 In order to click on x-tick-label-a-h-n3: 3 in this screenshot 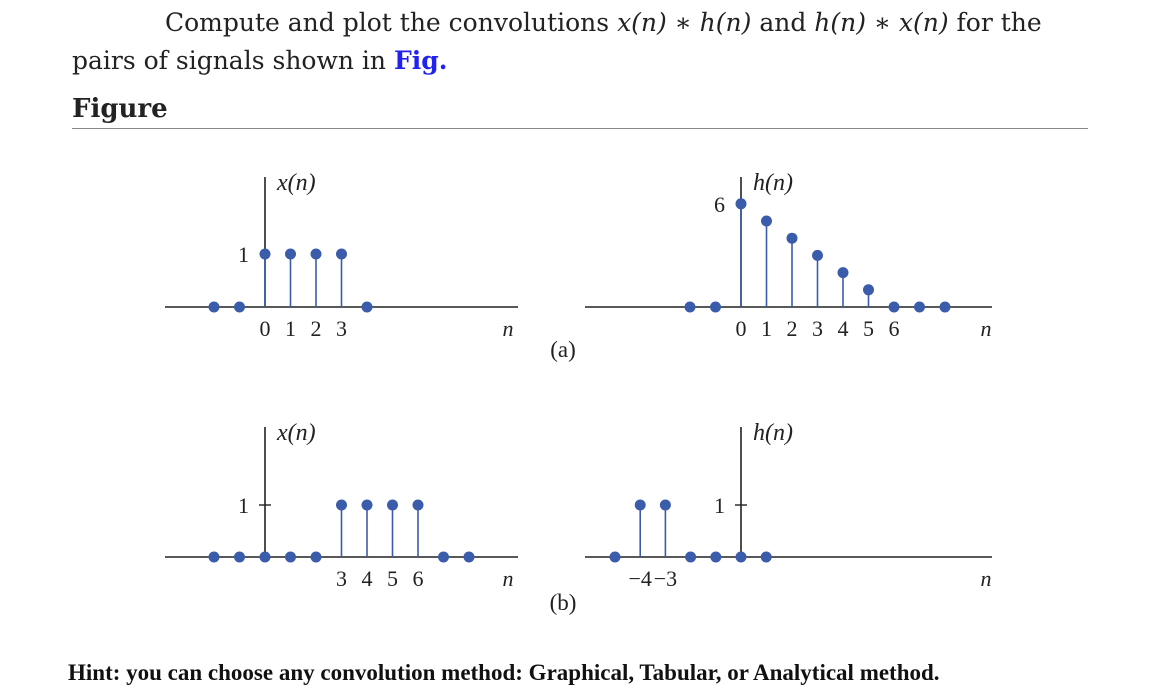, I will do `click(817, 328)`.